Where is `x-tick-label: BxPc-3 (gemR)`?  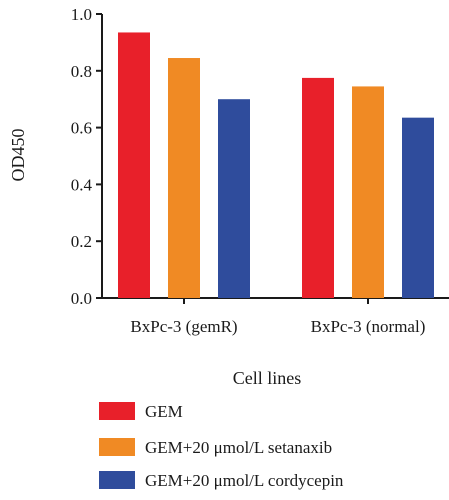 x-tick-label: BxPc-3 (gemR) is located at coordinates (183, 326).